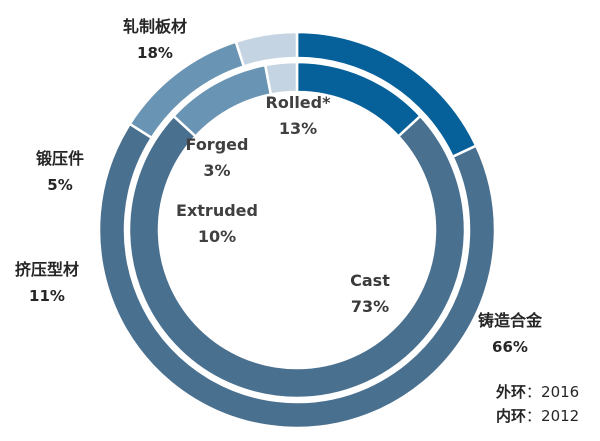  Describe the element at coordinates (370, 306) in the screenshot. I see `slice-value: 73%` at that location.